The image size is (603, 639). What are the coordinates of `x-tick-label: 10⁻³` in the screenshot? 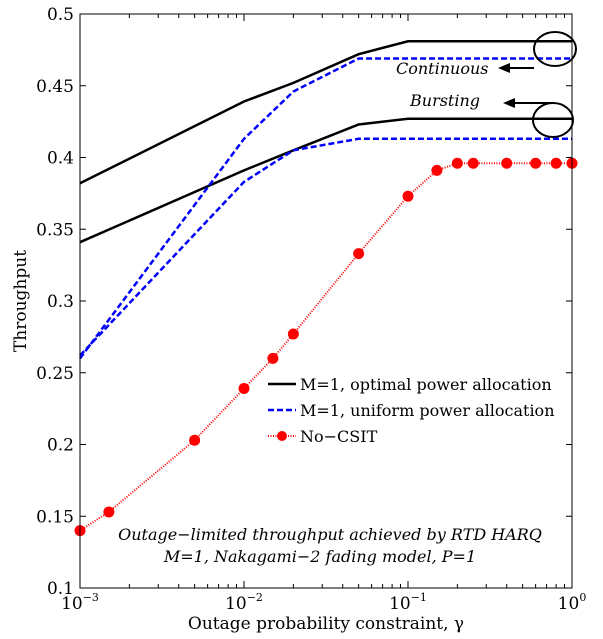 It's located at (80, 602).